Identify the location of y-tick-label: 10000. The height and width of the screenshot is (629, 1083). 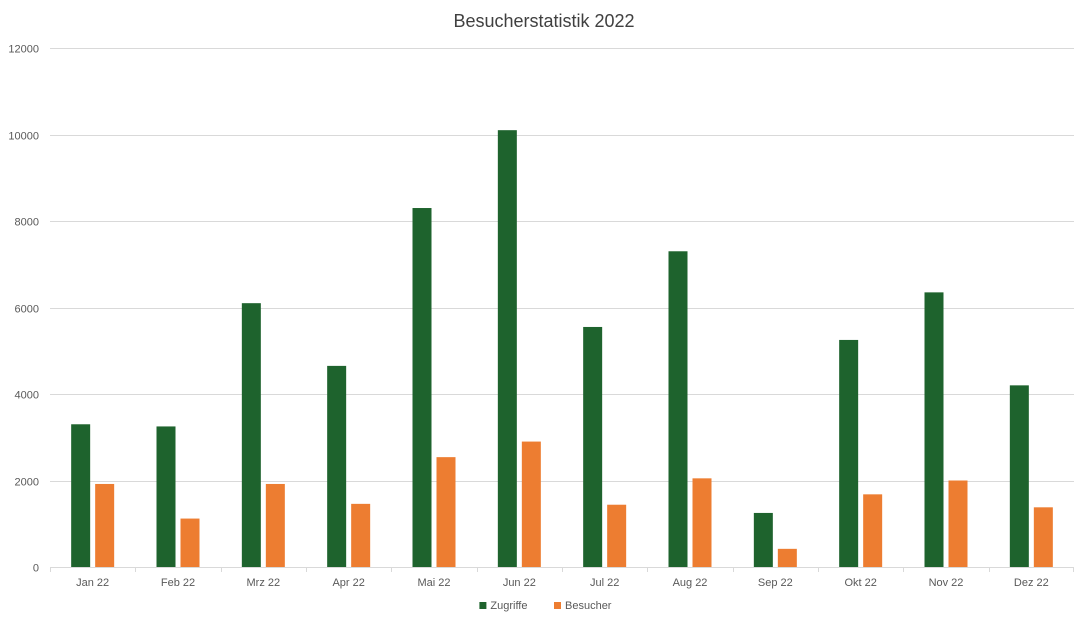
(23, 137).